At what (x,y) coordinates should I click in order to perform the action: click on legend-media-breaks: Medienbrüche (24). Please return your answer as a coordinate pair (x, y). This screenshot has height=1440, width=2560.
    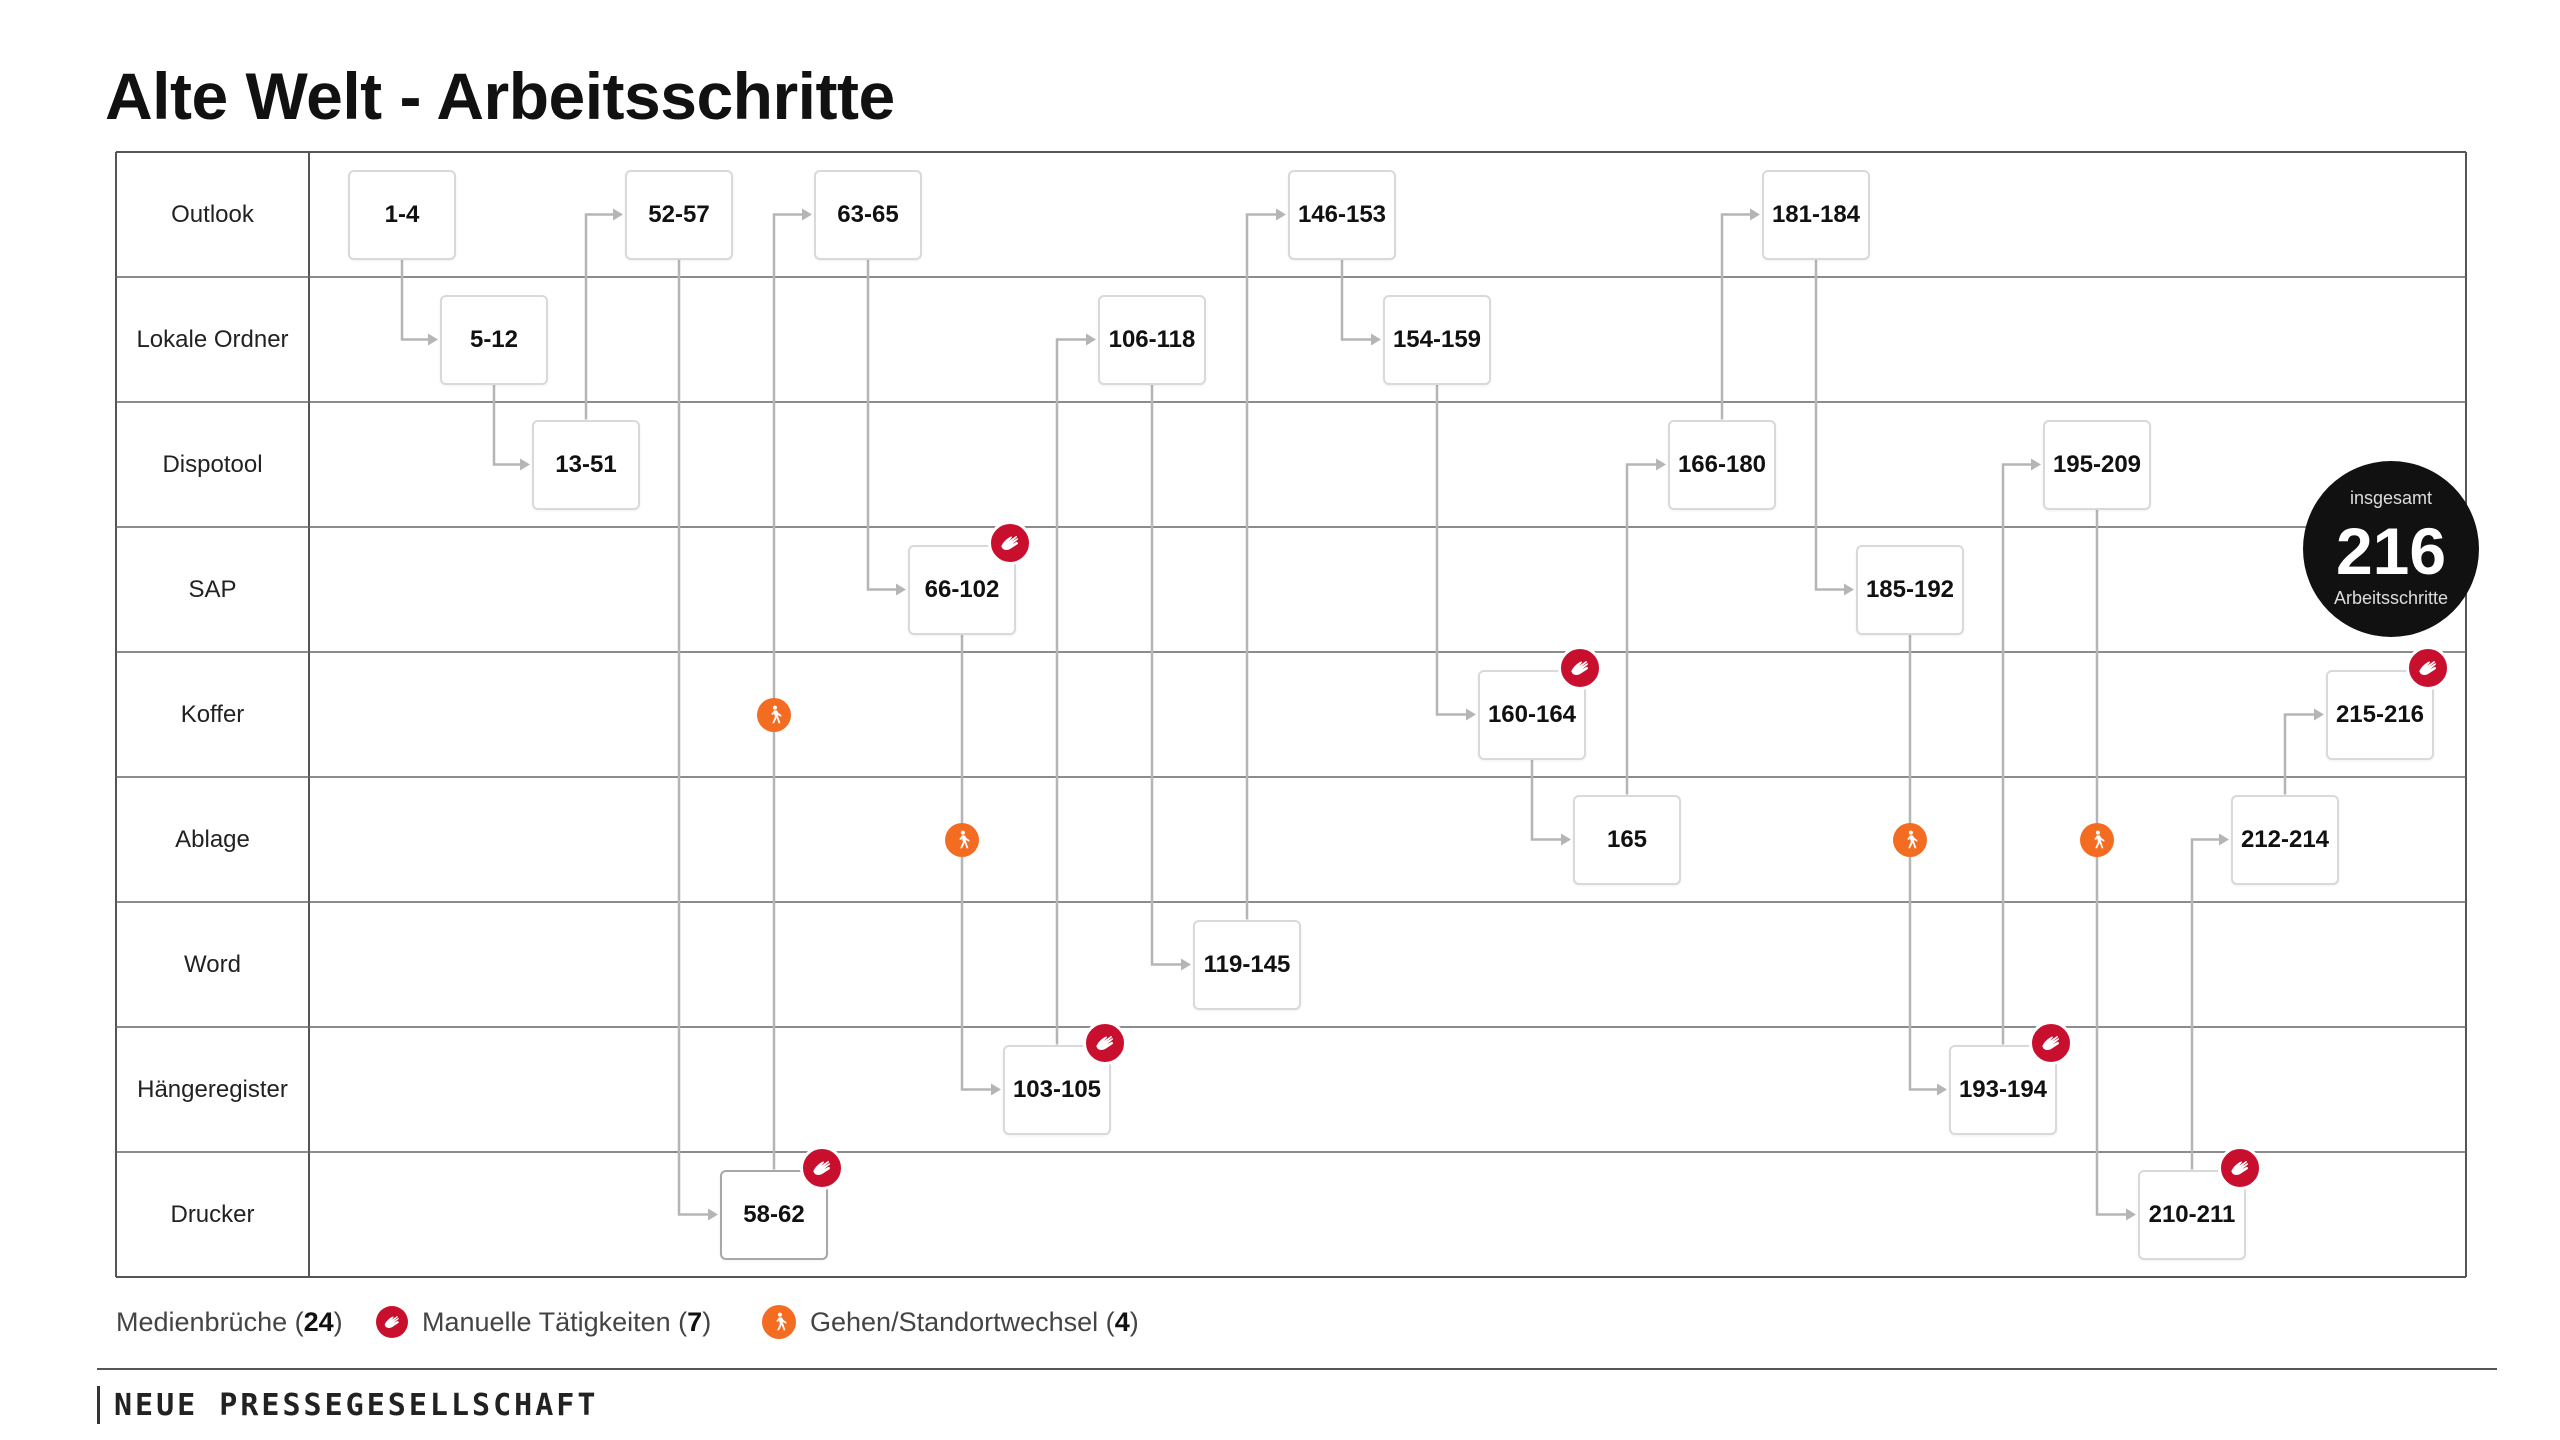
    Looking at the image, I should click on (229, 1322).